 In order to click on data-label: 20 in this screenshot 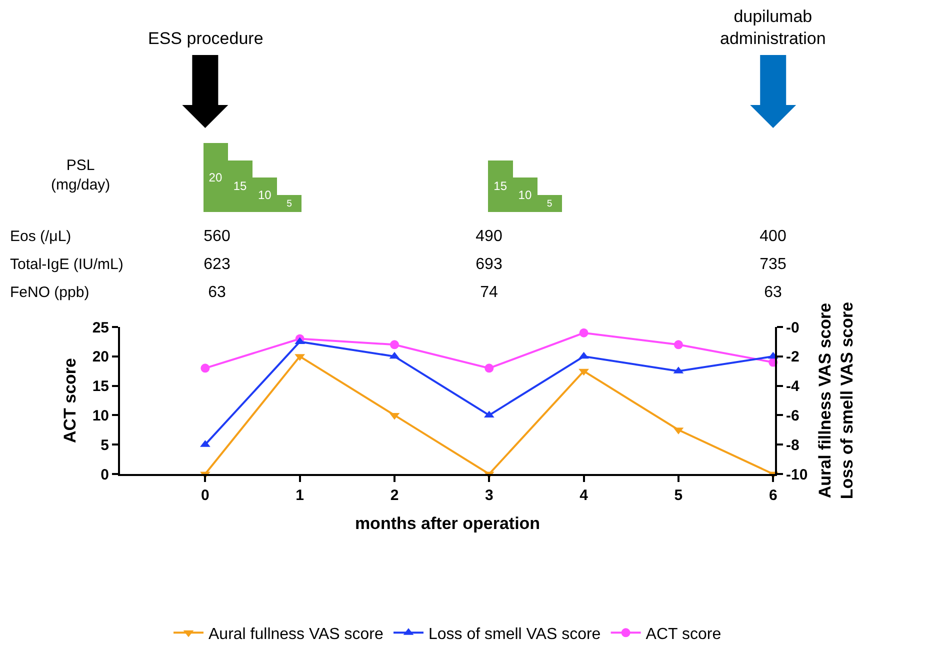, I will do `click(215, 177)`.